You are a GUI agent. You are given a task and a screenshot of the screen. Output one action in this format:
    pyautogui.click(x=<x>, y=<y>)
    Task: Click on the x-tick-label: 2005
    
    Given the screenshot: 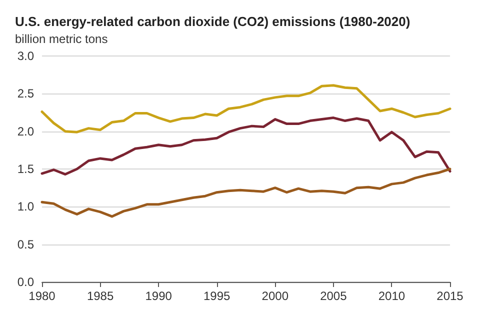 What is the action you would take?
    pyautogui.click(x=334, y=296)
    